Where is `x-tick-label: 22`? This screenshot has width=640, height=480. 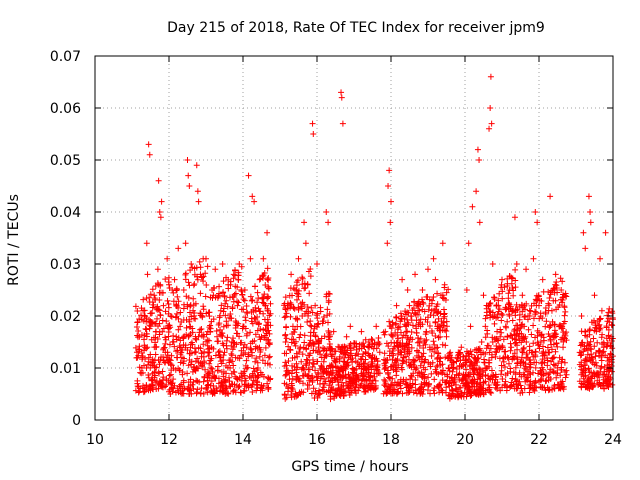
x-tick-label: 22 is located at coordinates (539, 440).